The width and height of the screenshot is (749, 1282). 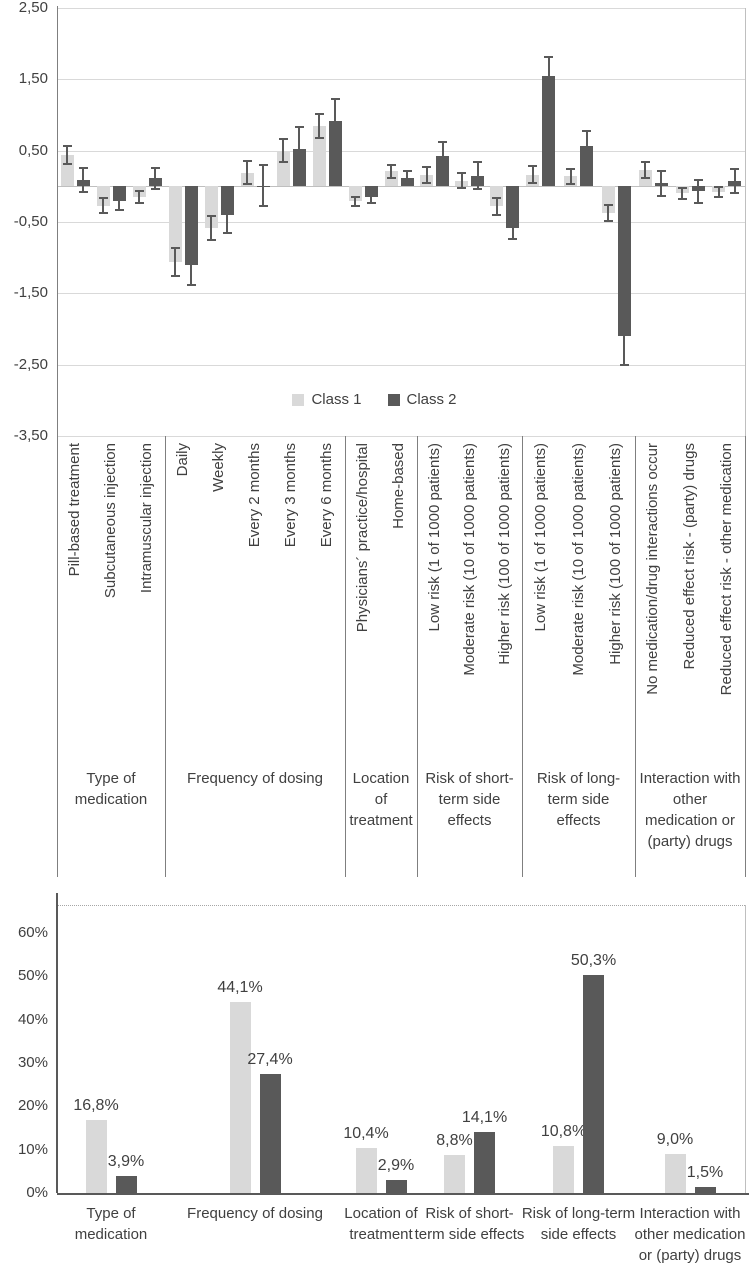 What do you see at coordinates (182, 460) in the screenshot?
I see `item-label: Daily` at bounding box center [182, 460].